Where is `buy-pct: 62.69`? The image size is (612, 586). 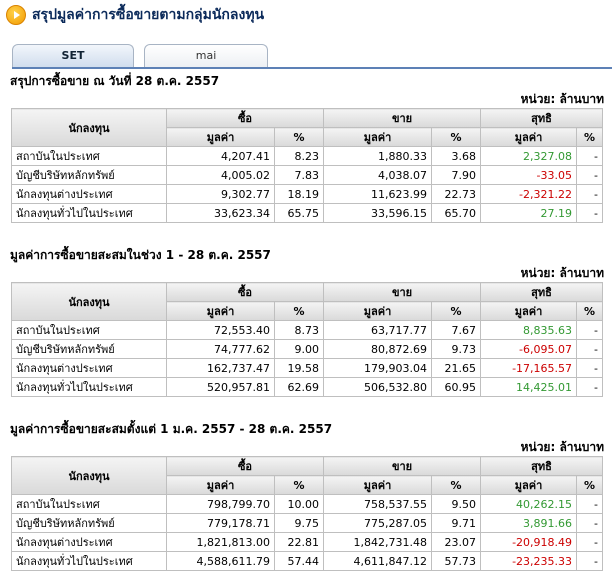 buy-pct: 62.69 is located at coordinates (299, 387).